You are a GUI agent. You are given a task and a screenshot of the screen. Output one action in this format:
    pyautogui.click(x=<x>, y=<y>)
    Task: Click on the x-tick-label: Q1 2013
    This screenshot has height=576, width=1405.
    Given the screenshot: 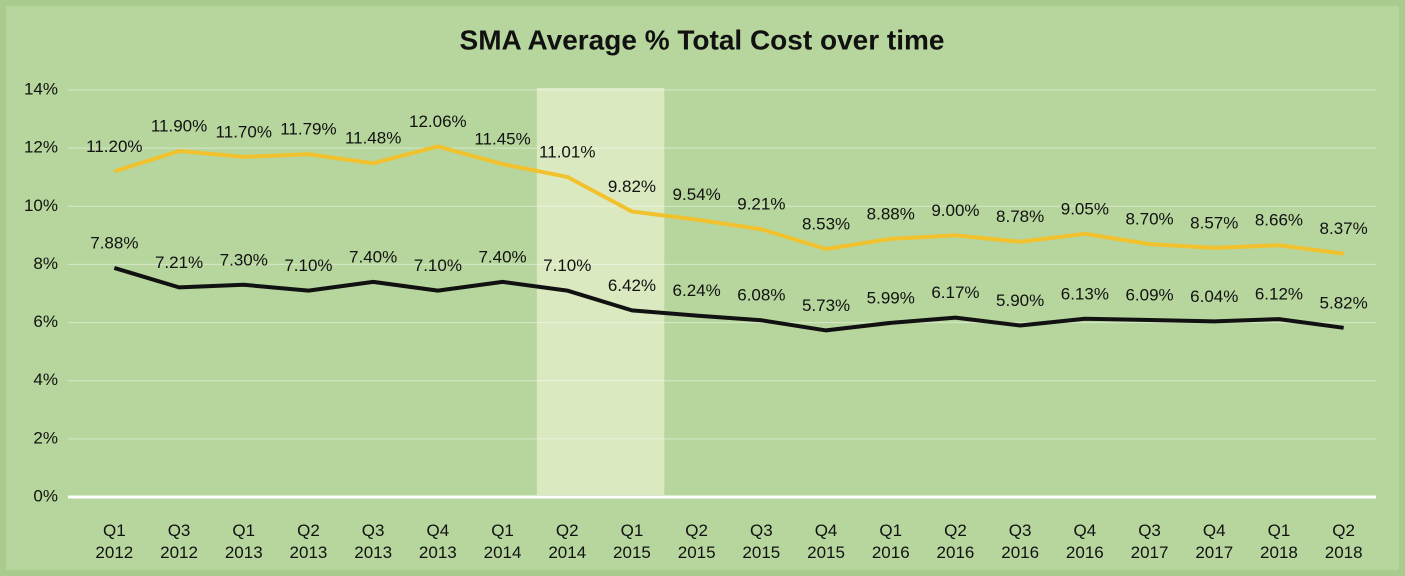 What is the action you would take?
    pyautogui.click(x=244, y=541)
    